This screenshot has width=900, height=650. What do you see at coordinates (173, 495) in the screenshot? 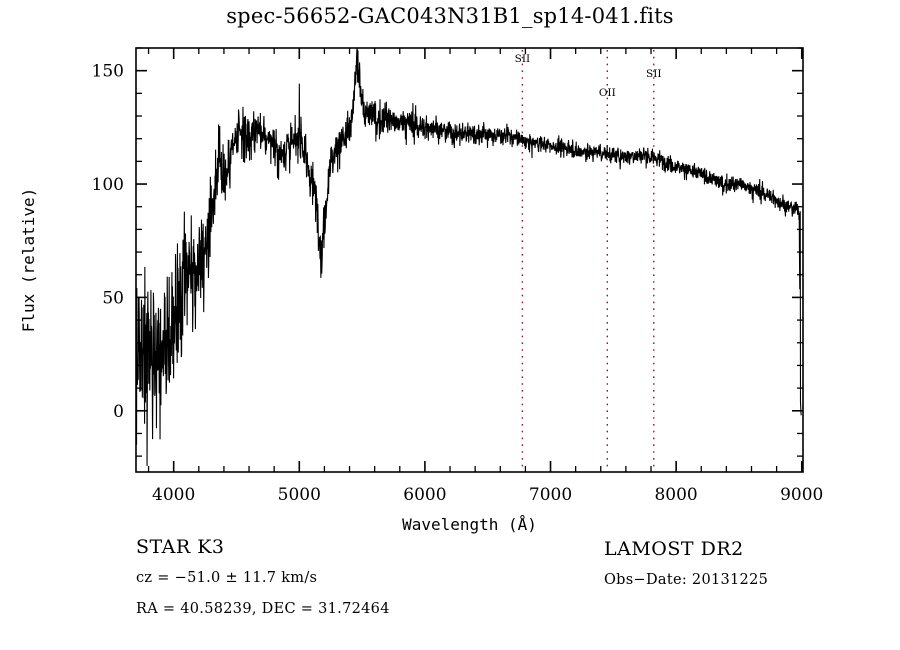
I see `x-tick-label: 4000` at bounding box center [173, 495].